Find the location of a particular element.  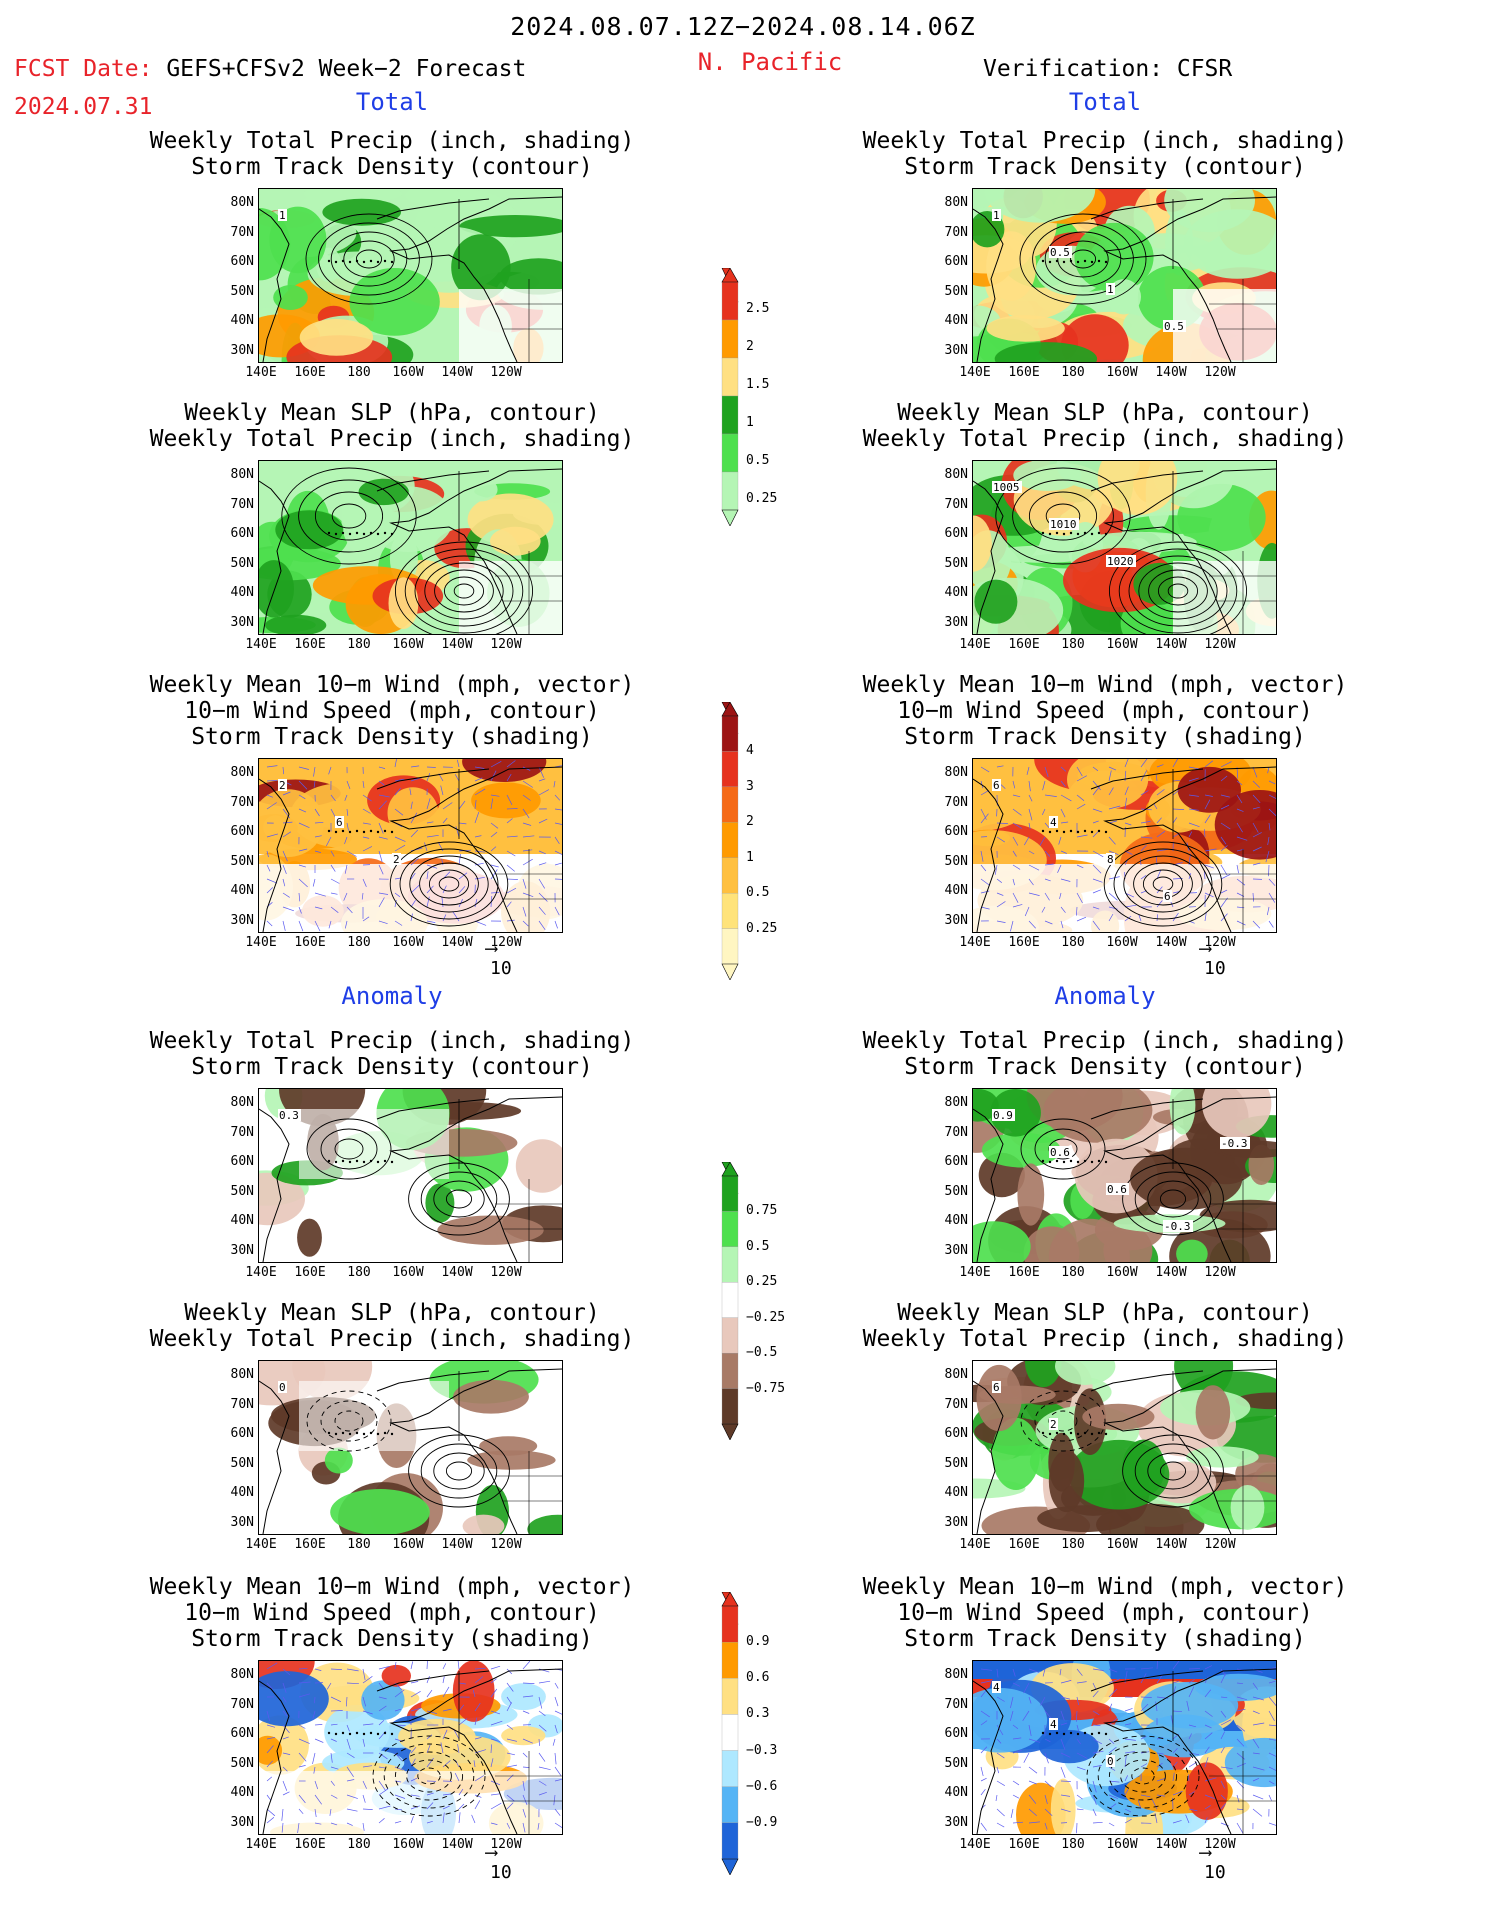

colorbar-label: 2 is located at coordinates (750, 346).